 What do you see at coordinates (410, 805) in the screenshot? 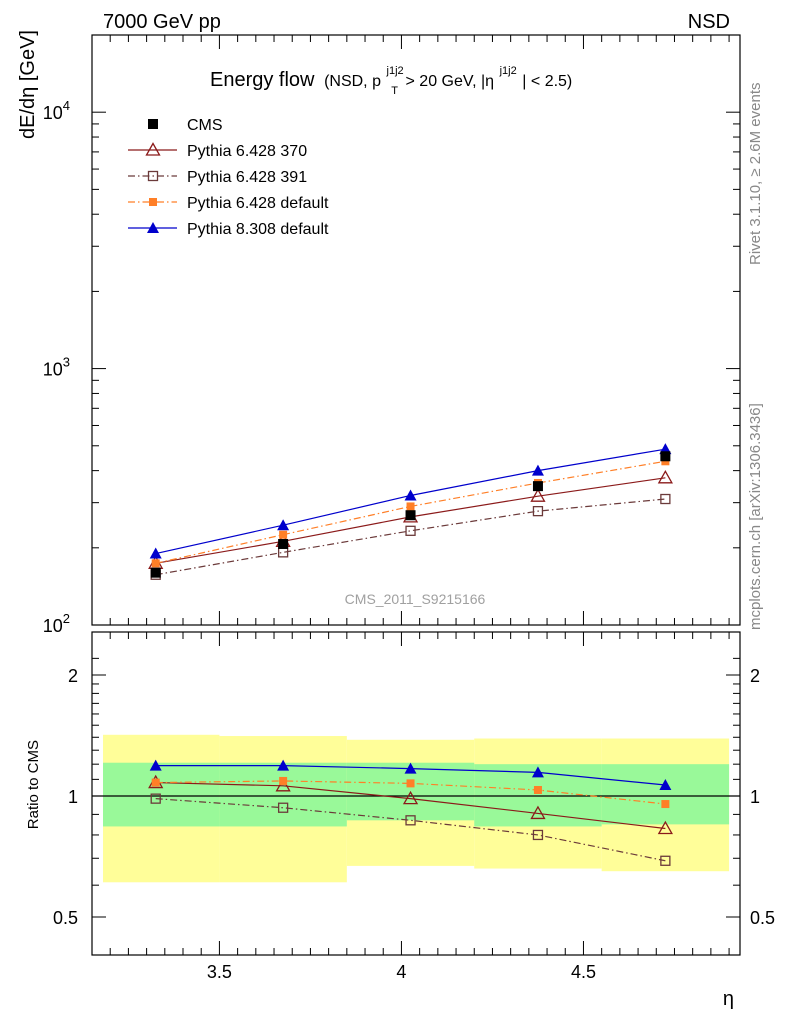
I see `ratio-line-p370` at bounding box center [410, 805].